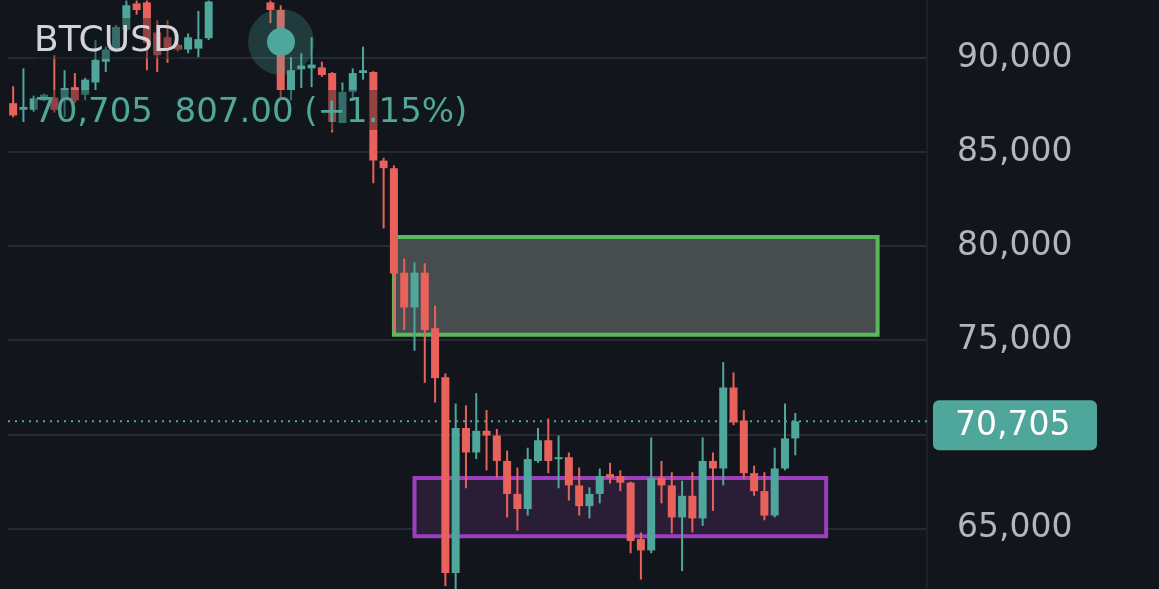 The height and width of the screenshot is (589, 1159). I want to click on y-tick-label: 65,000, so click(1015, 526).